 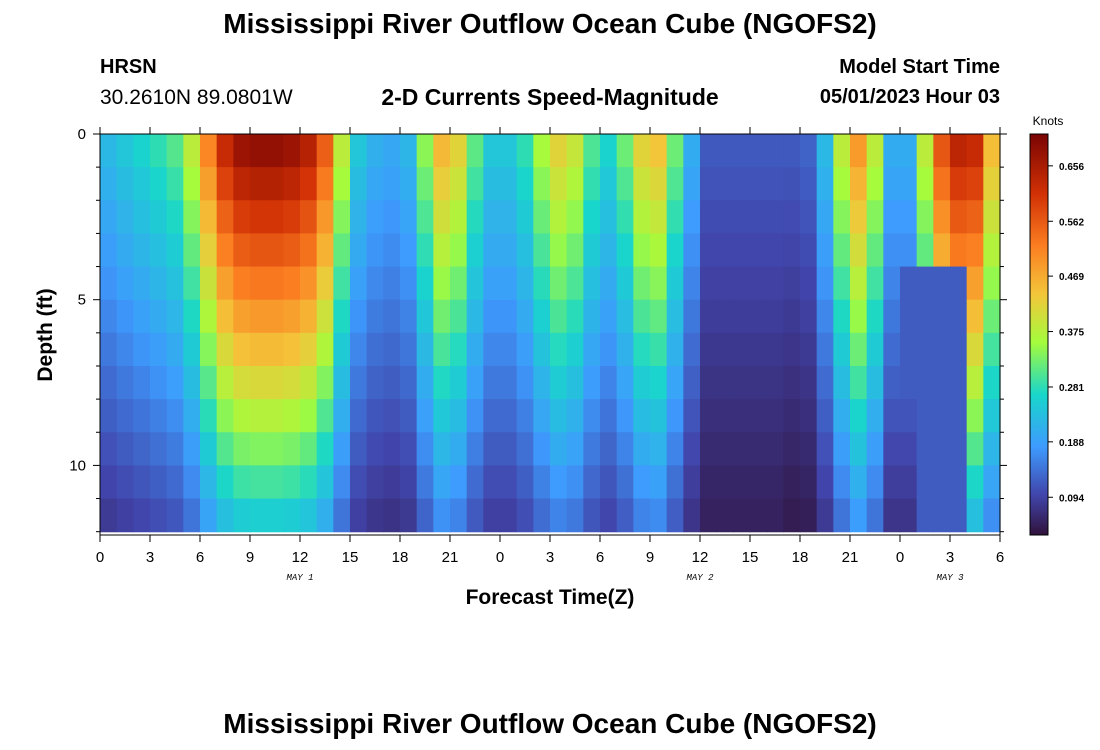 What do you see at coordinates (196, 97) in the screenshot?
I see `station-coordinates: 30.2610N 89.0801W` at bounding box center [196, 97].